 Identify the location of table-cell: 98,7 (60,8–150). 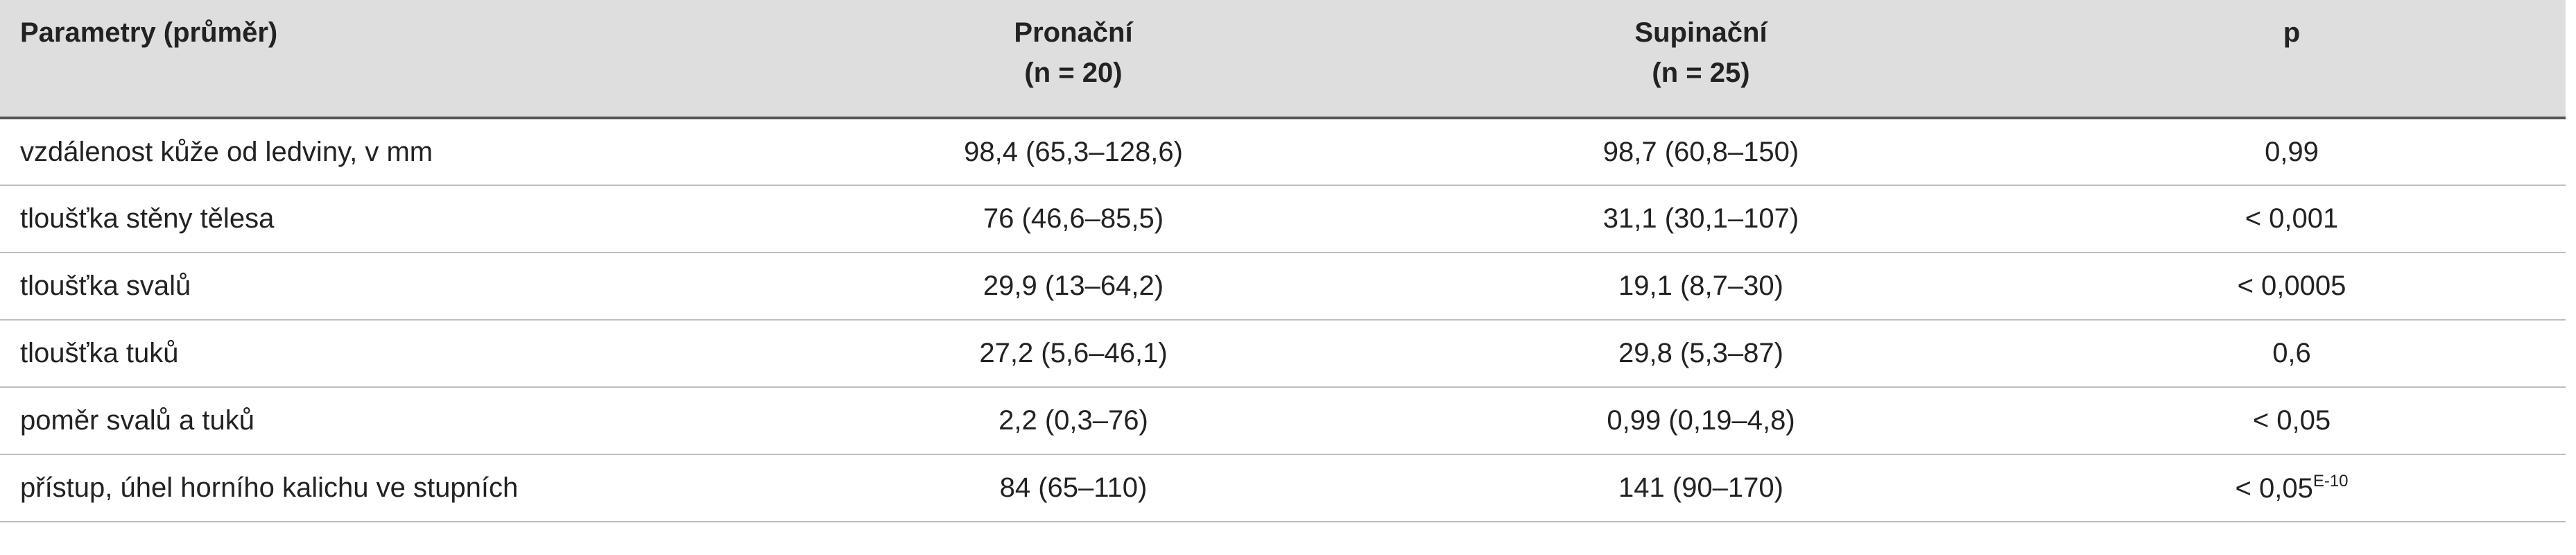
(1701, 152).